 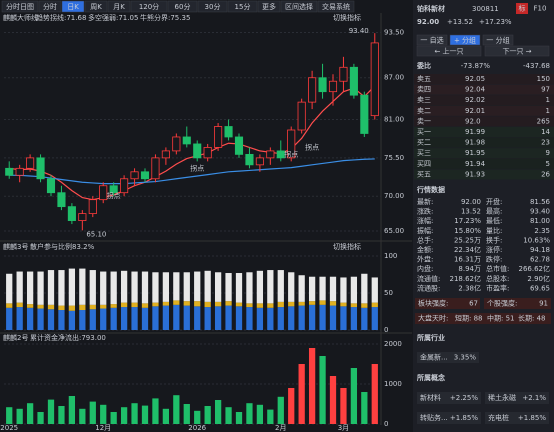 What do you see at coordinates (9, 428) in the screenshot?
I see `x-tick-label: 2025` at bounding box center [9, 428].